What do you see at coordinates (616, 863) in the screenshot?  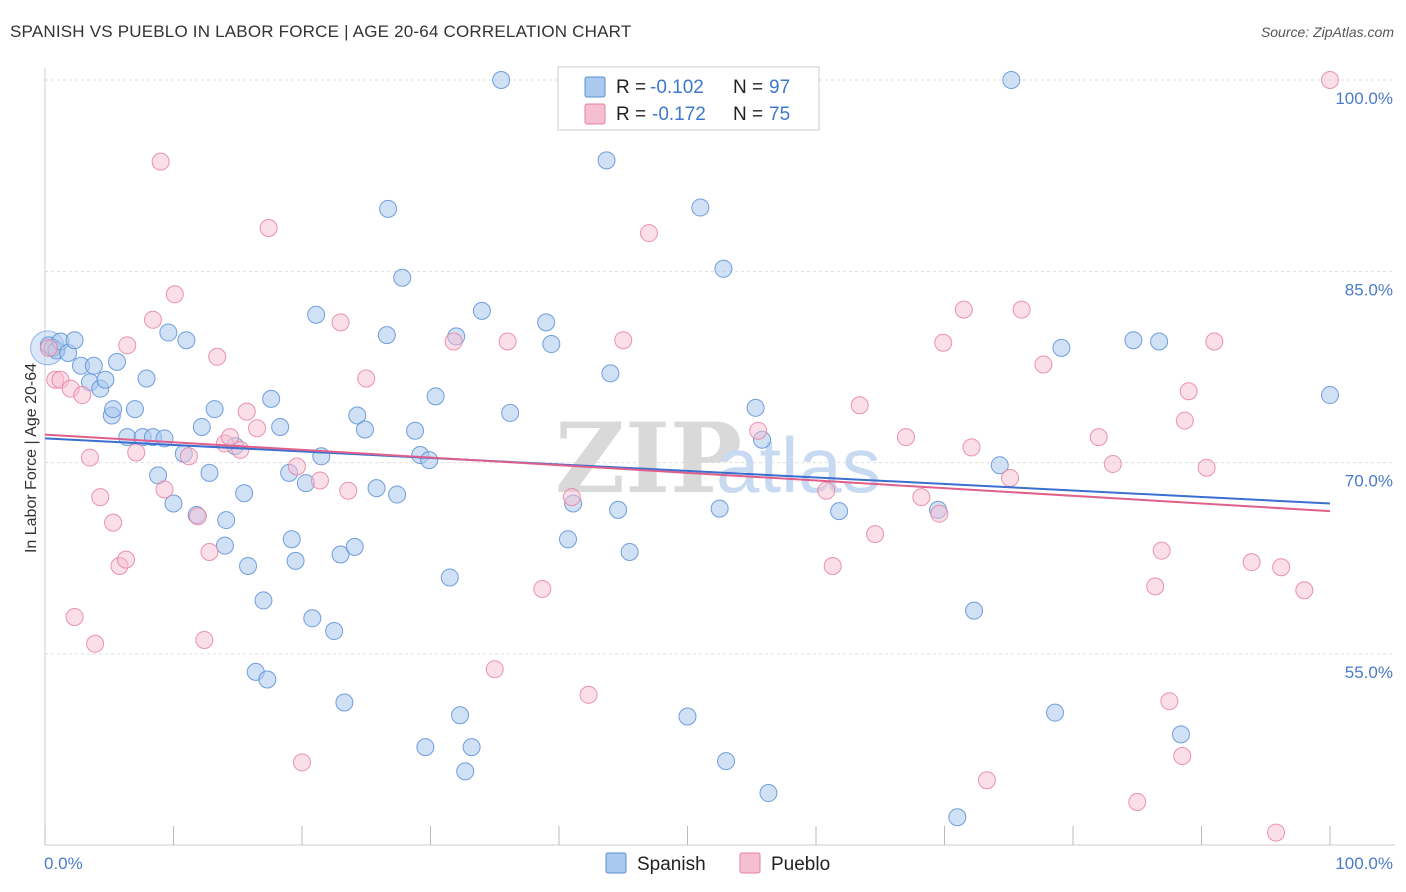 I see `bottom-legend-spanish-swatch` at bounding box center [616, 863].